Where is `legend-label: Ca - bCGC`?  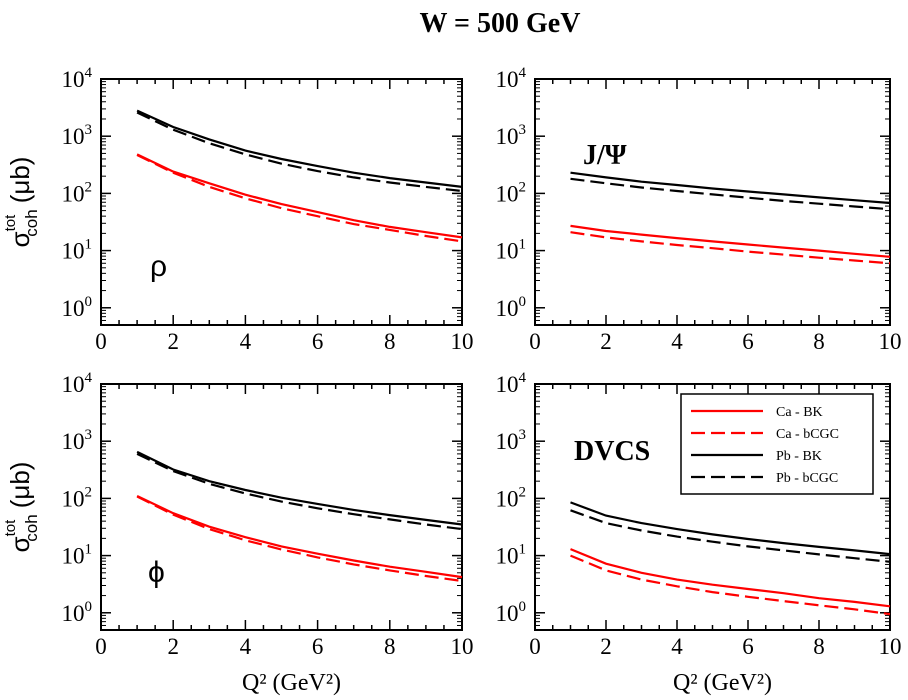
legend-label: Ca - bCGC is located at coordinates (807, 434).